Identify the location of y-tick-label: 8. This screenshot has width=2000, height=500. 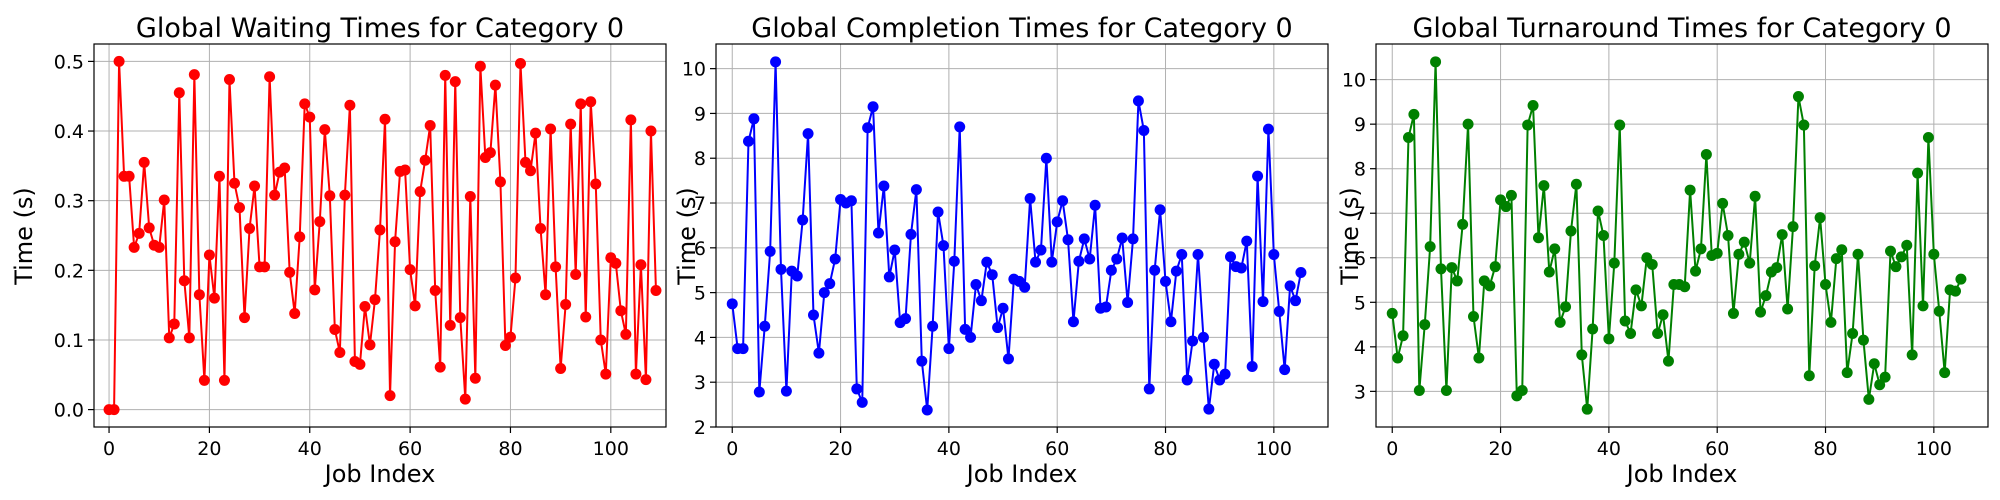
(700, 159).